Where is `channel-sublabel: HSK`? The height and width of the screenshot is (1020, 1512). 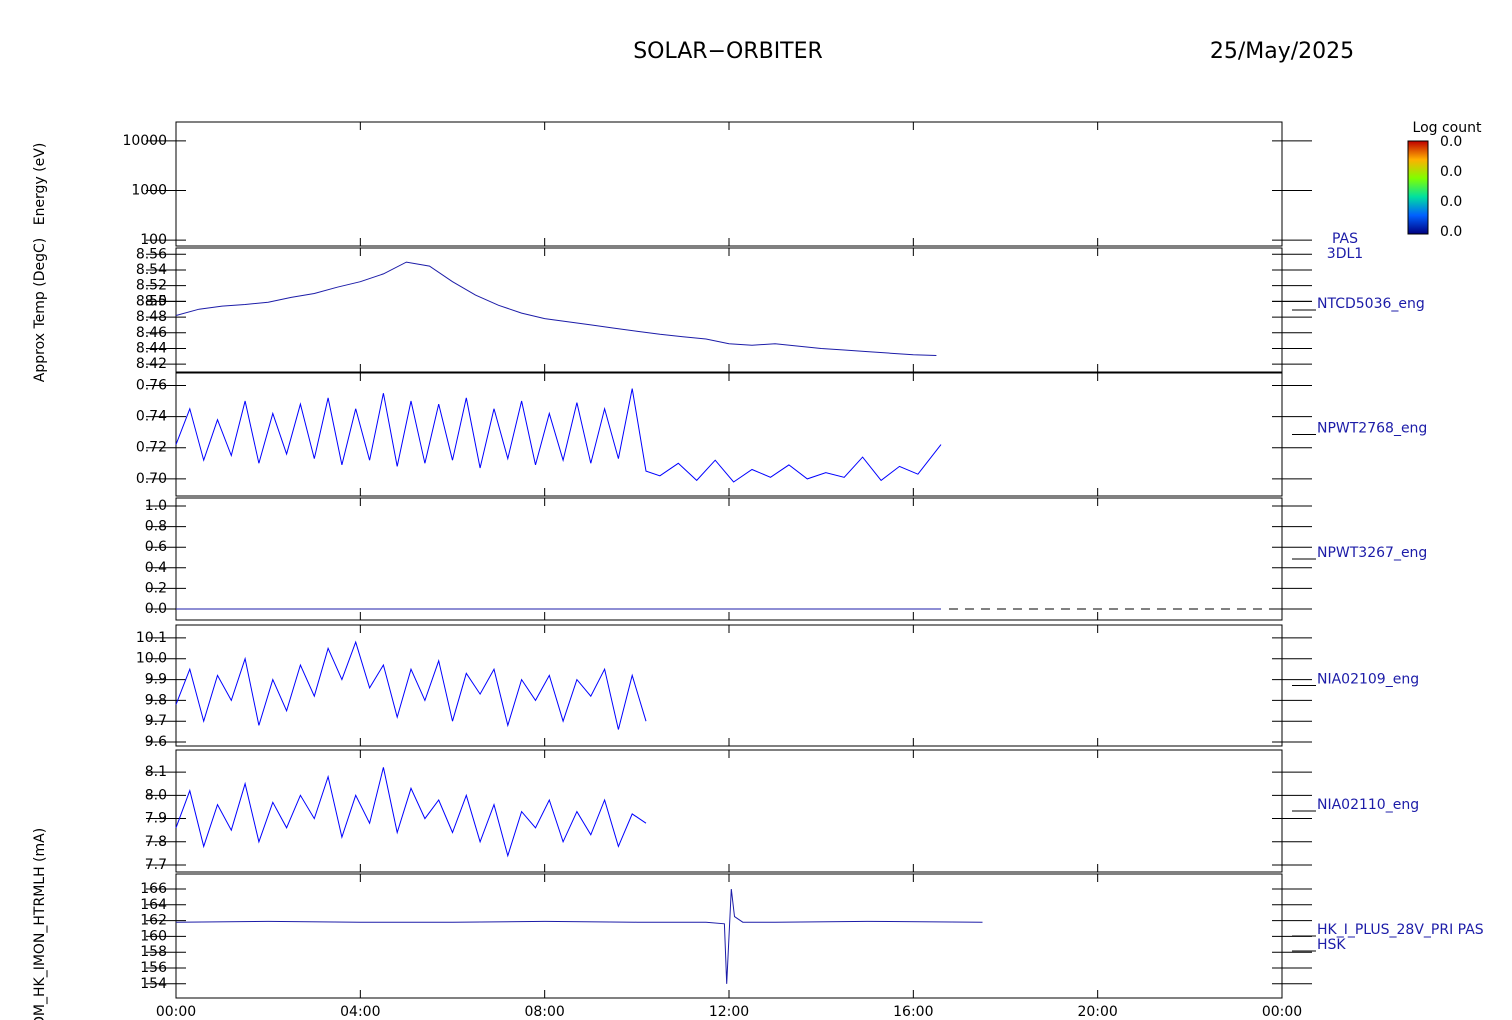 channel-sublabel: HSK is located at coordinates (1331, 945).